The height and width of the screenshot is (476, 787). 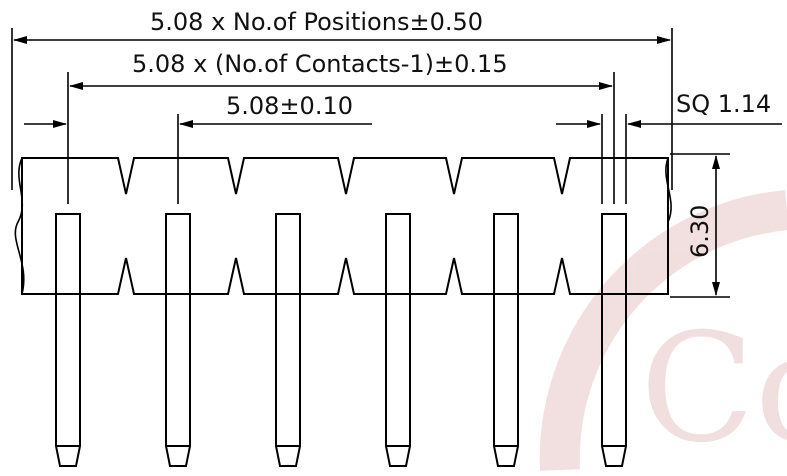 I want to click on body-height-label: 6.30, so click(x=700, y=231).